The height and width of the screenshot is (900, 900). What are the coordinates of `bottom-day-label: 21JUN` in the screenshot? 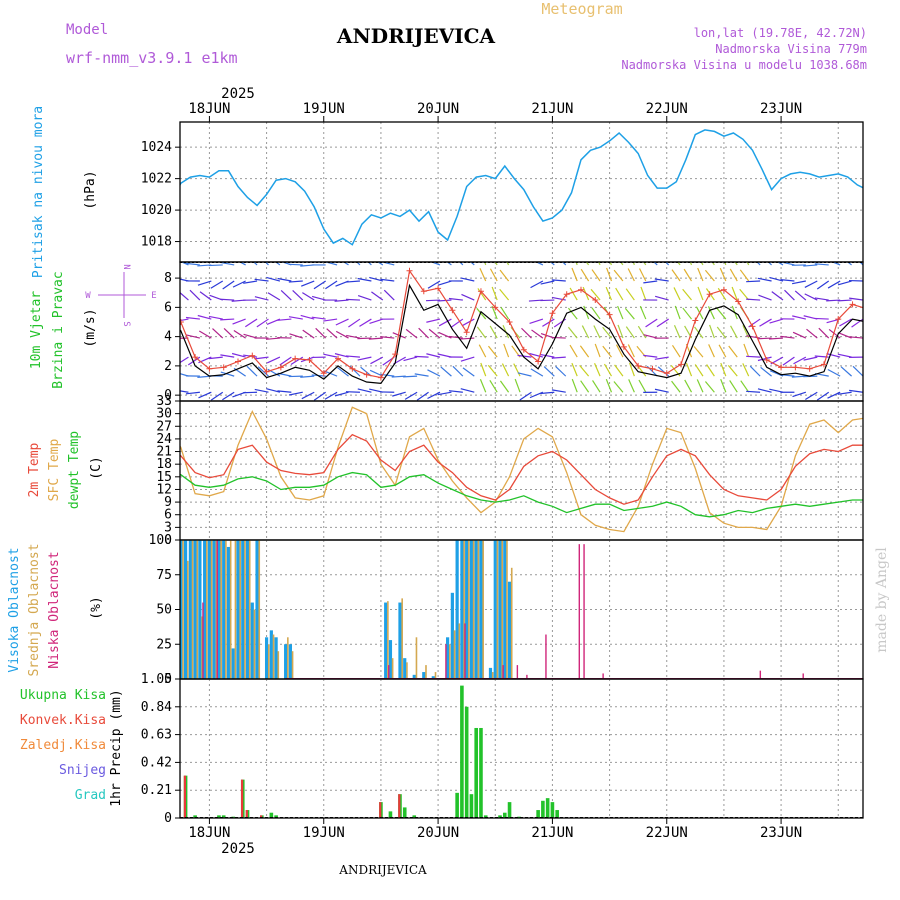 It's located at (552, 833).